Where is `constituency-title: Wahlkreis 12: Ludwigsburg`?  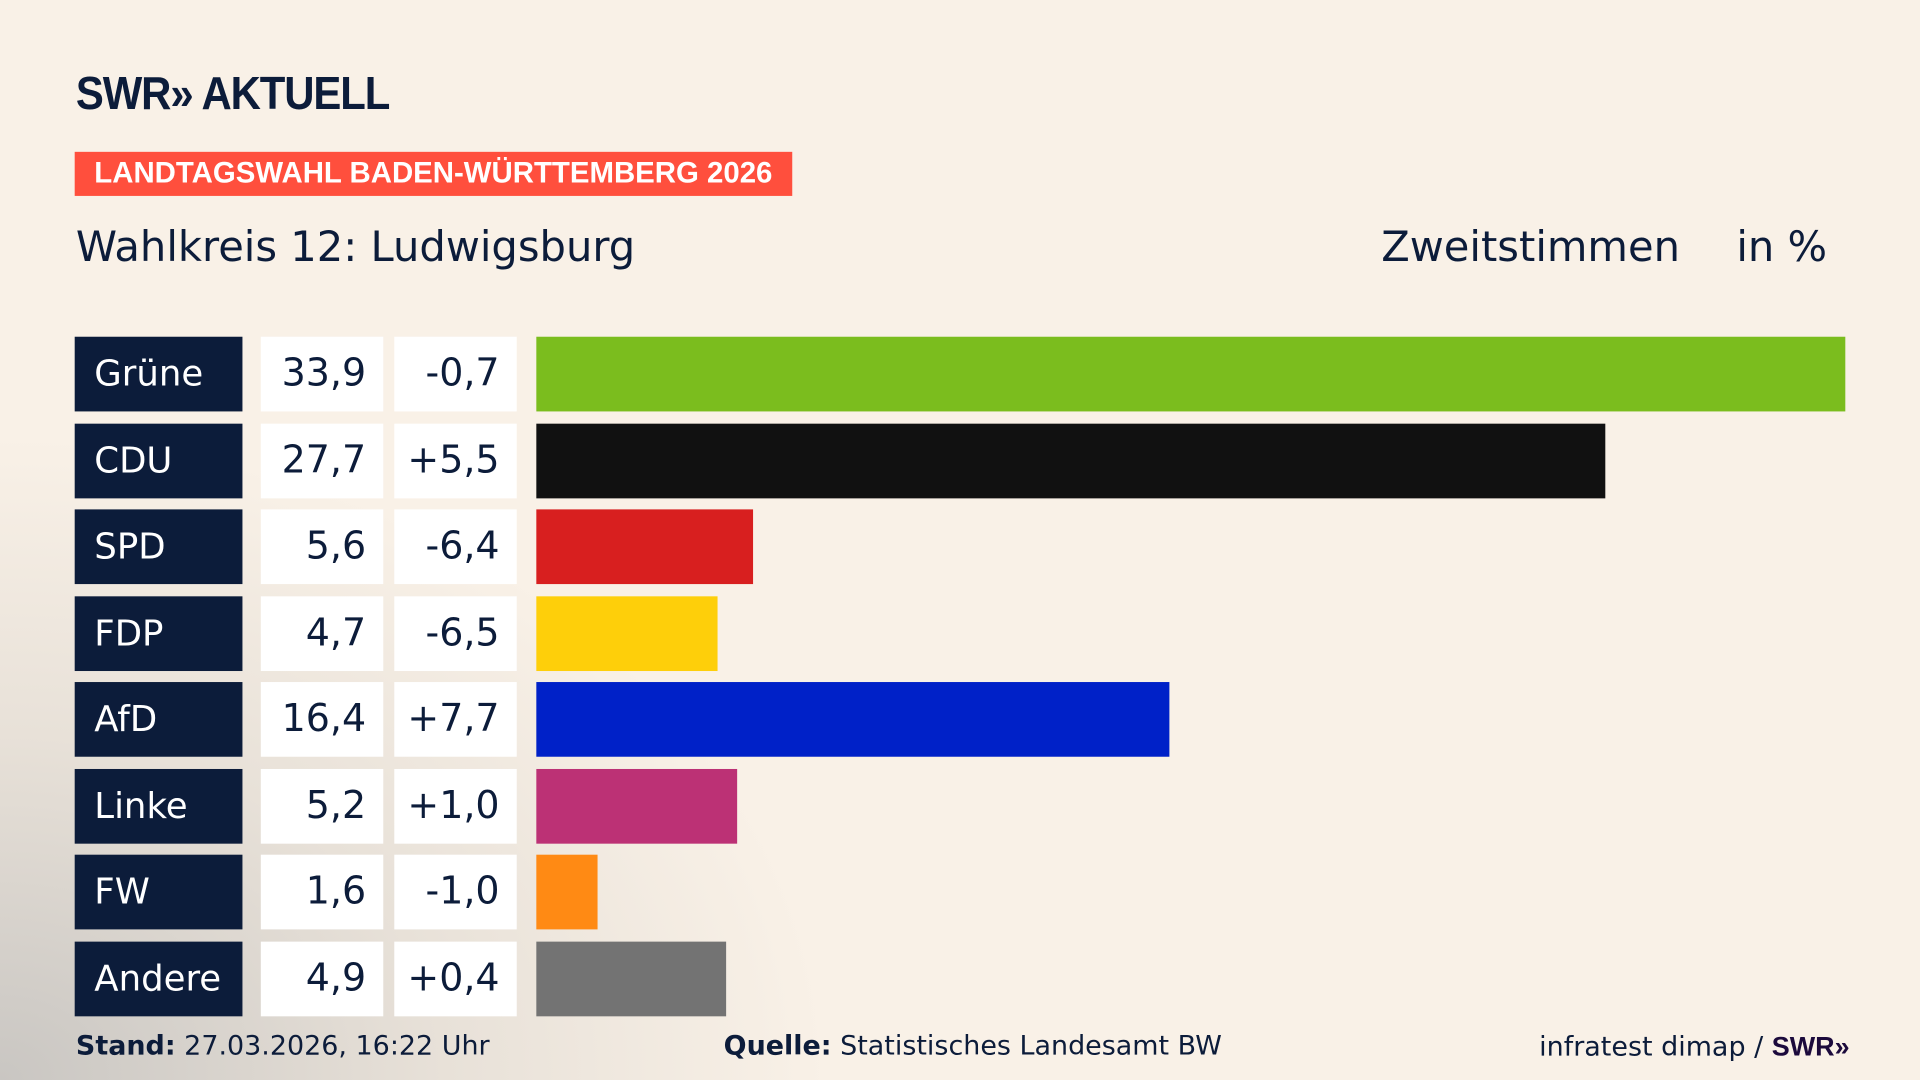 constituency-title: Wahlkreis 12: Ludwigsburg is located at coordinates (355, 247).